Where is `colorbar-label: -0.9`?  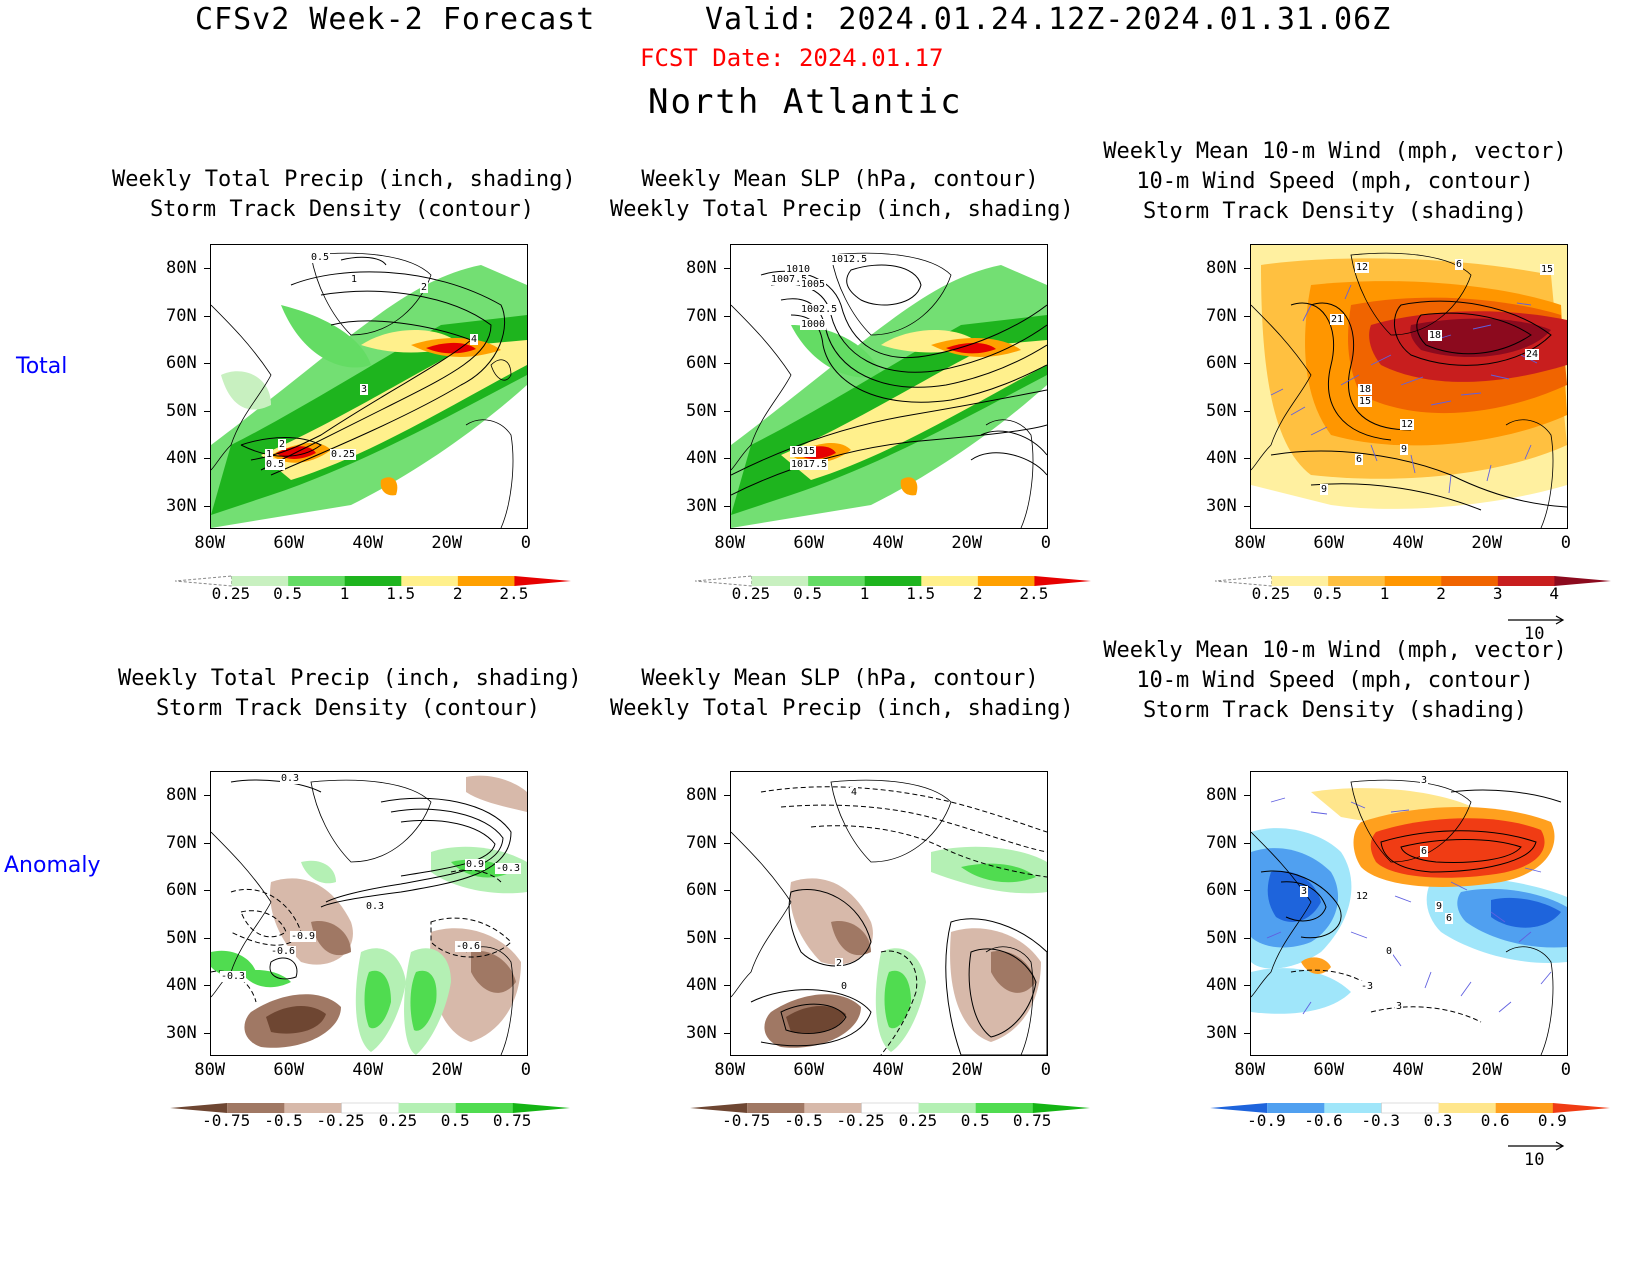 colorbar-label: -0.9 is located at coordinates (1266, 1120).